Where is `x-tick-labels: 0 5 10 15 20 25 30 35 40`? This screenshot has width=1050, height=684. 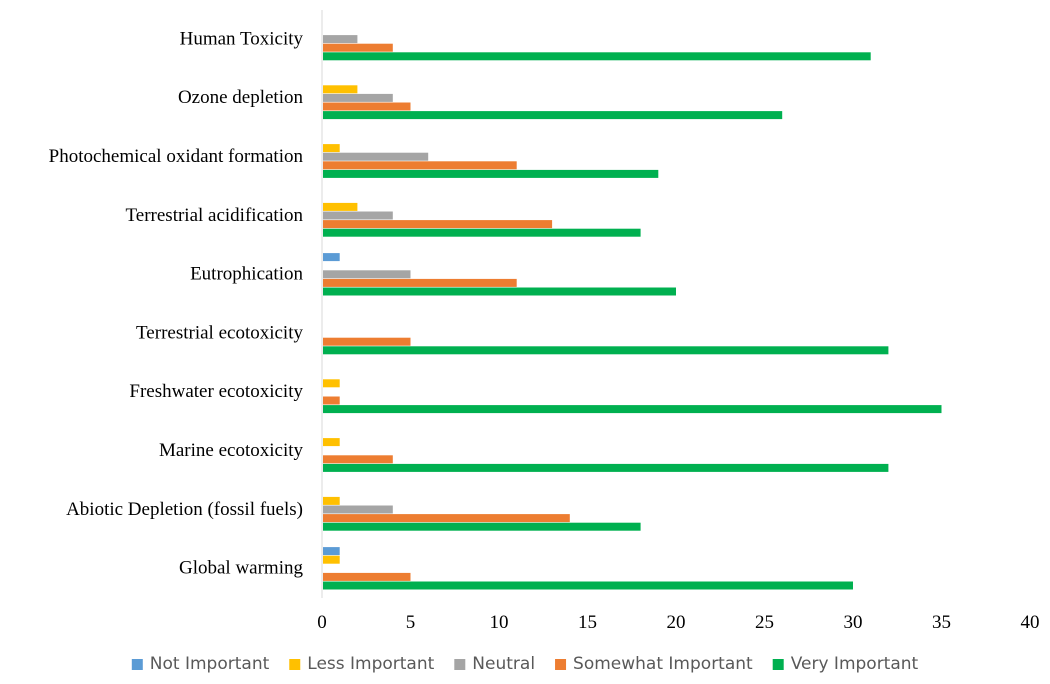 x-tick-labels: 0 5 10 15 20 25 30 35 40 is located at coordinates (678, 622).